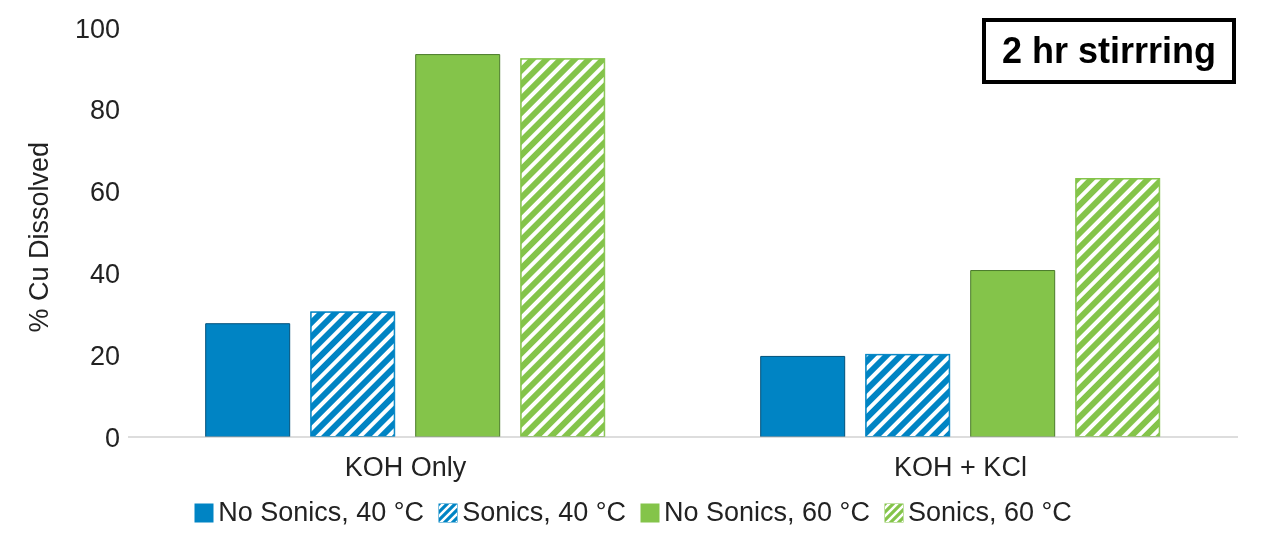  What do you see at coordinates (989, 512) in the screenshot?
I see `legend-label: Sonics, 60 °C` at bounding box center [989, 512].